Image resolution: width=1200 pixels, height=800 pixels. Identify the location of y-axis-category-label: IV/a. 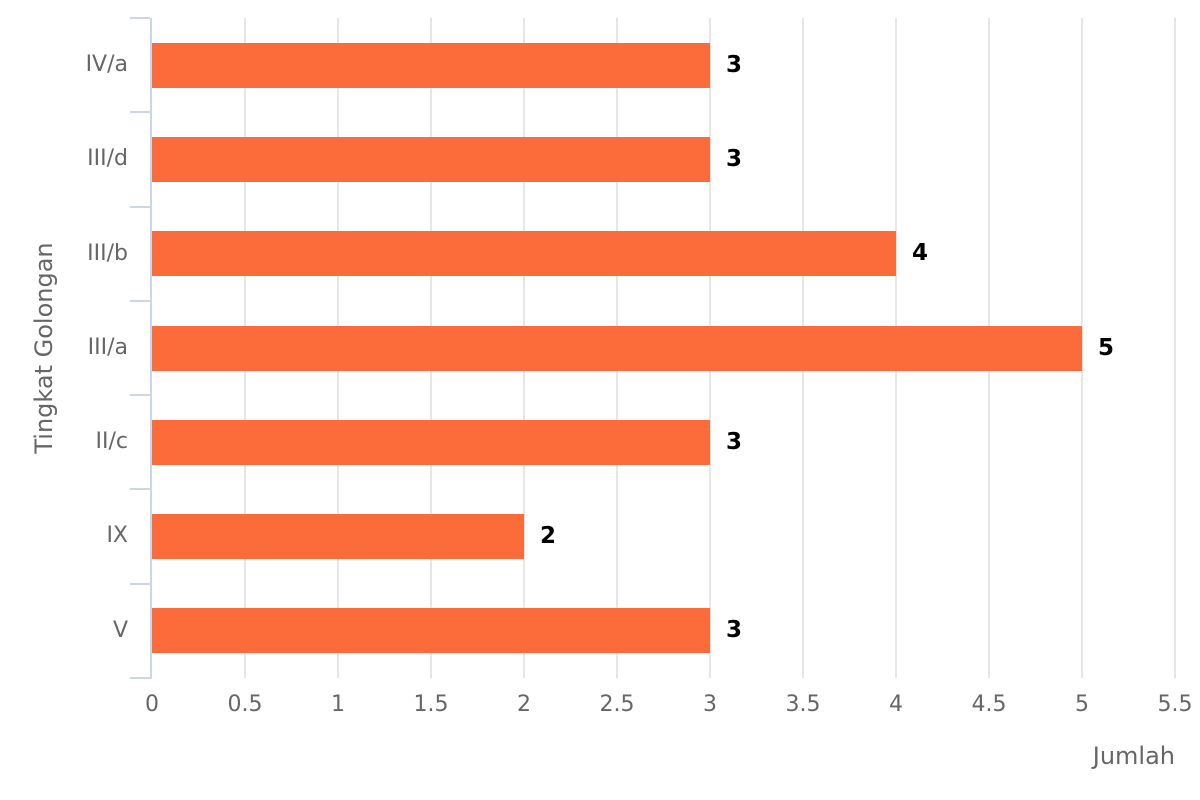
(106, 64).